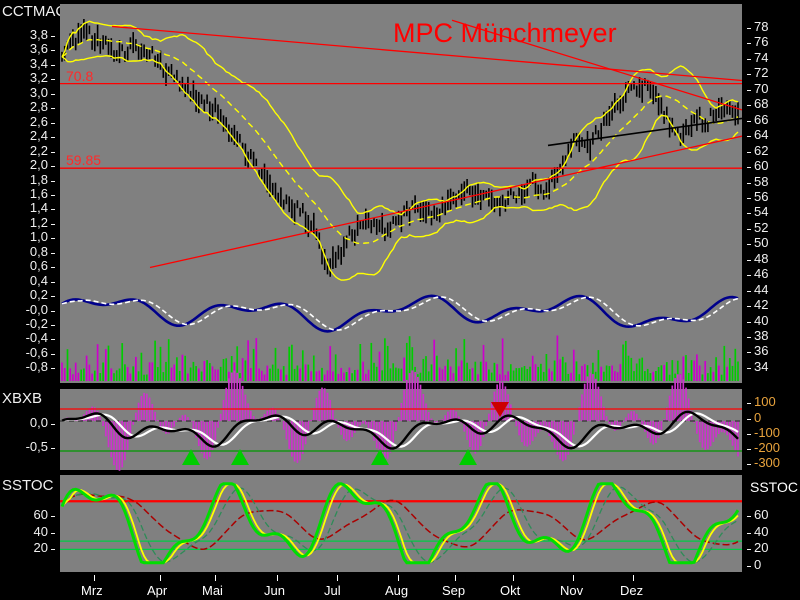  I want to click on right-axis-tick: 50, so click(761, 243).